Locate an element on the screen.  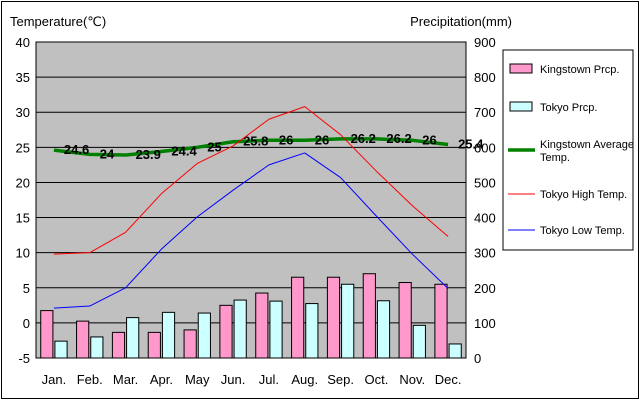
legend-label: Tokyo Low Temp. is located at coordinates (582, 231).